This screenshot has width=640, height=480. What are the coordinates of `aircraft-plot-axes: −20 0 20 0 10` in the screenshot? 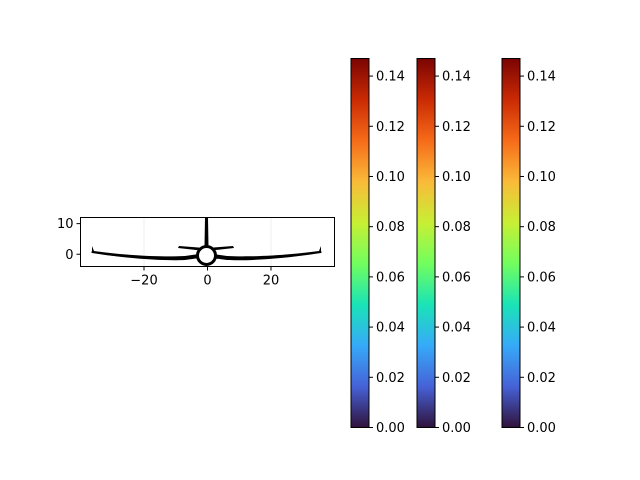 It's located at (196, 253).